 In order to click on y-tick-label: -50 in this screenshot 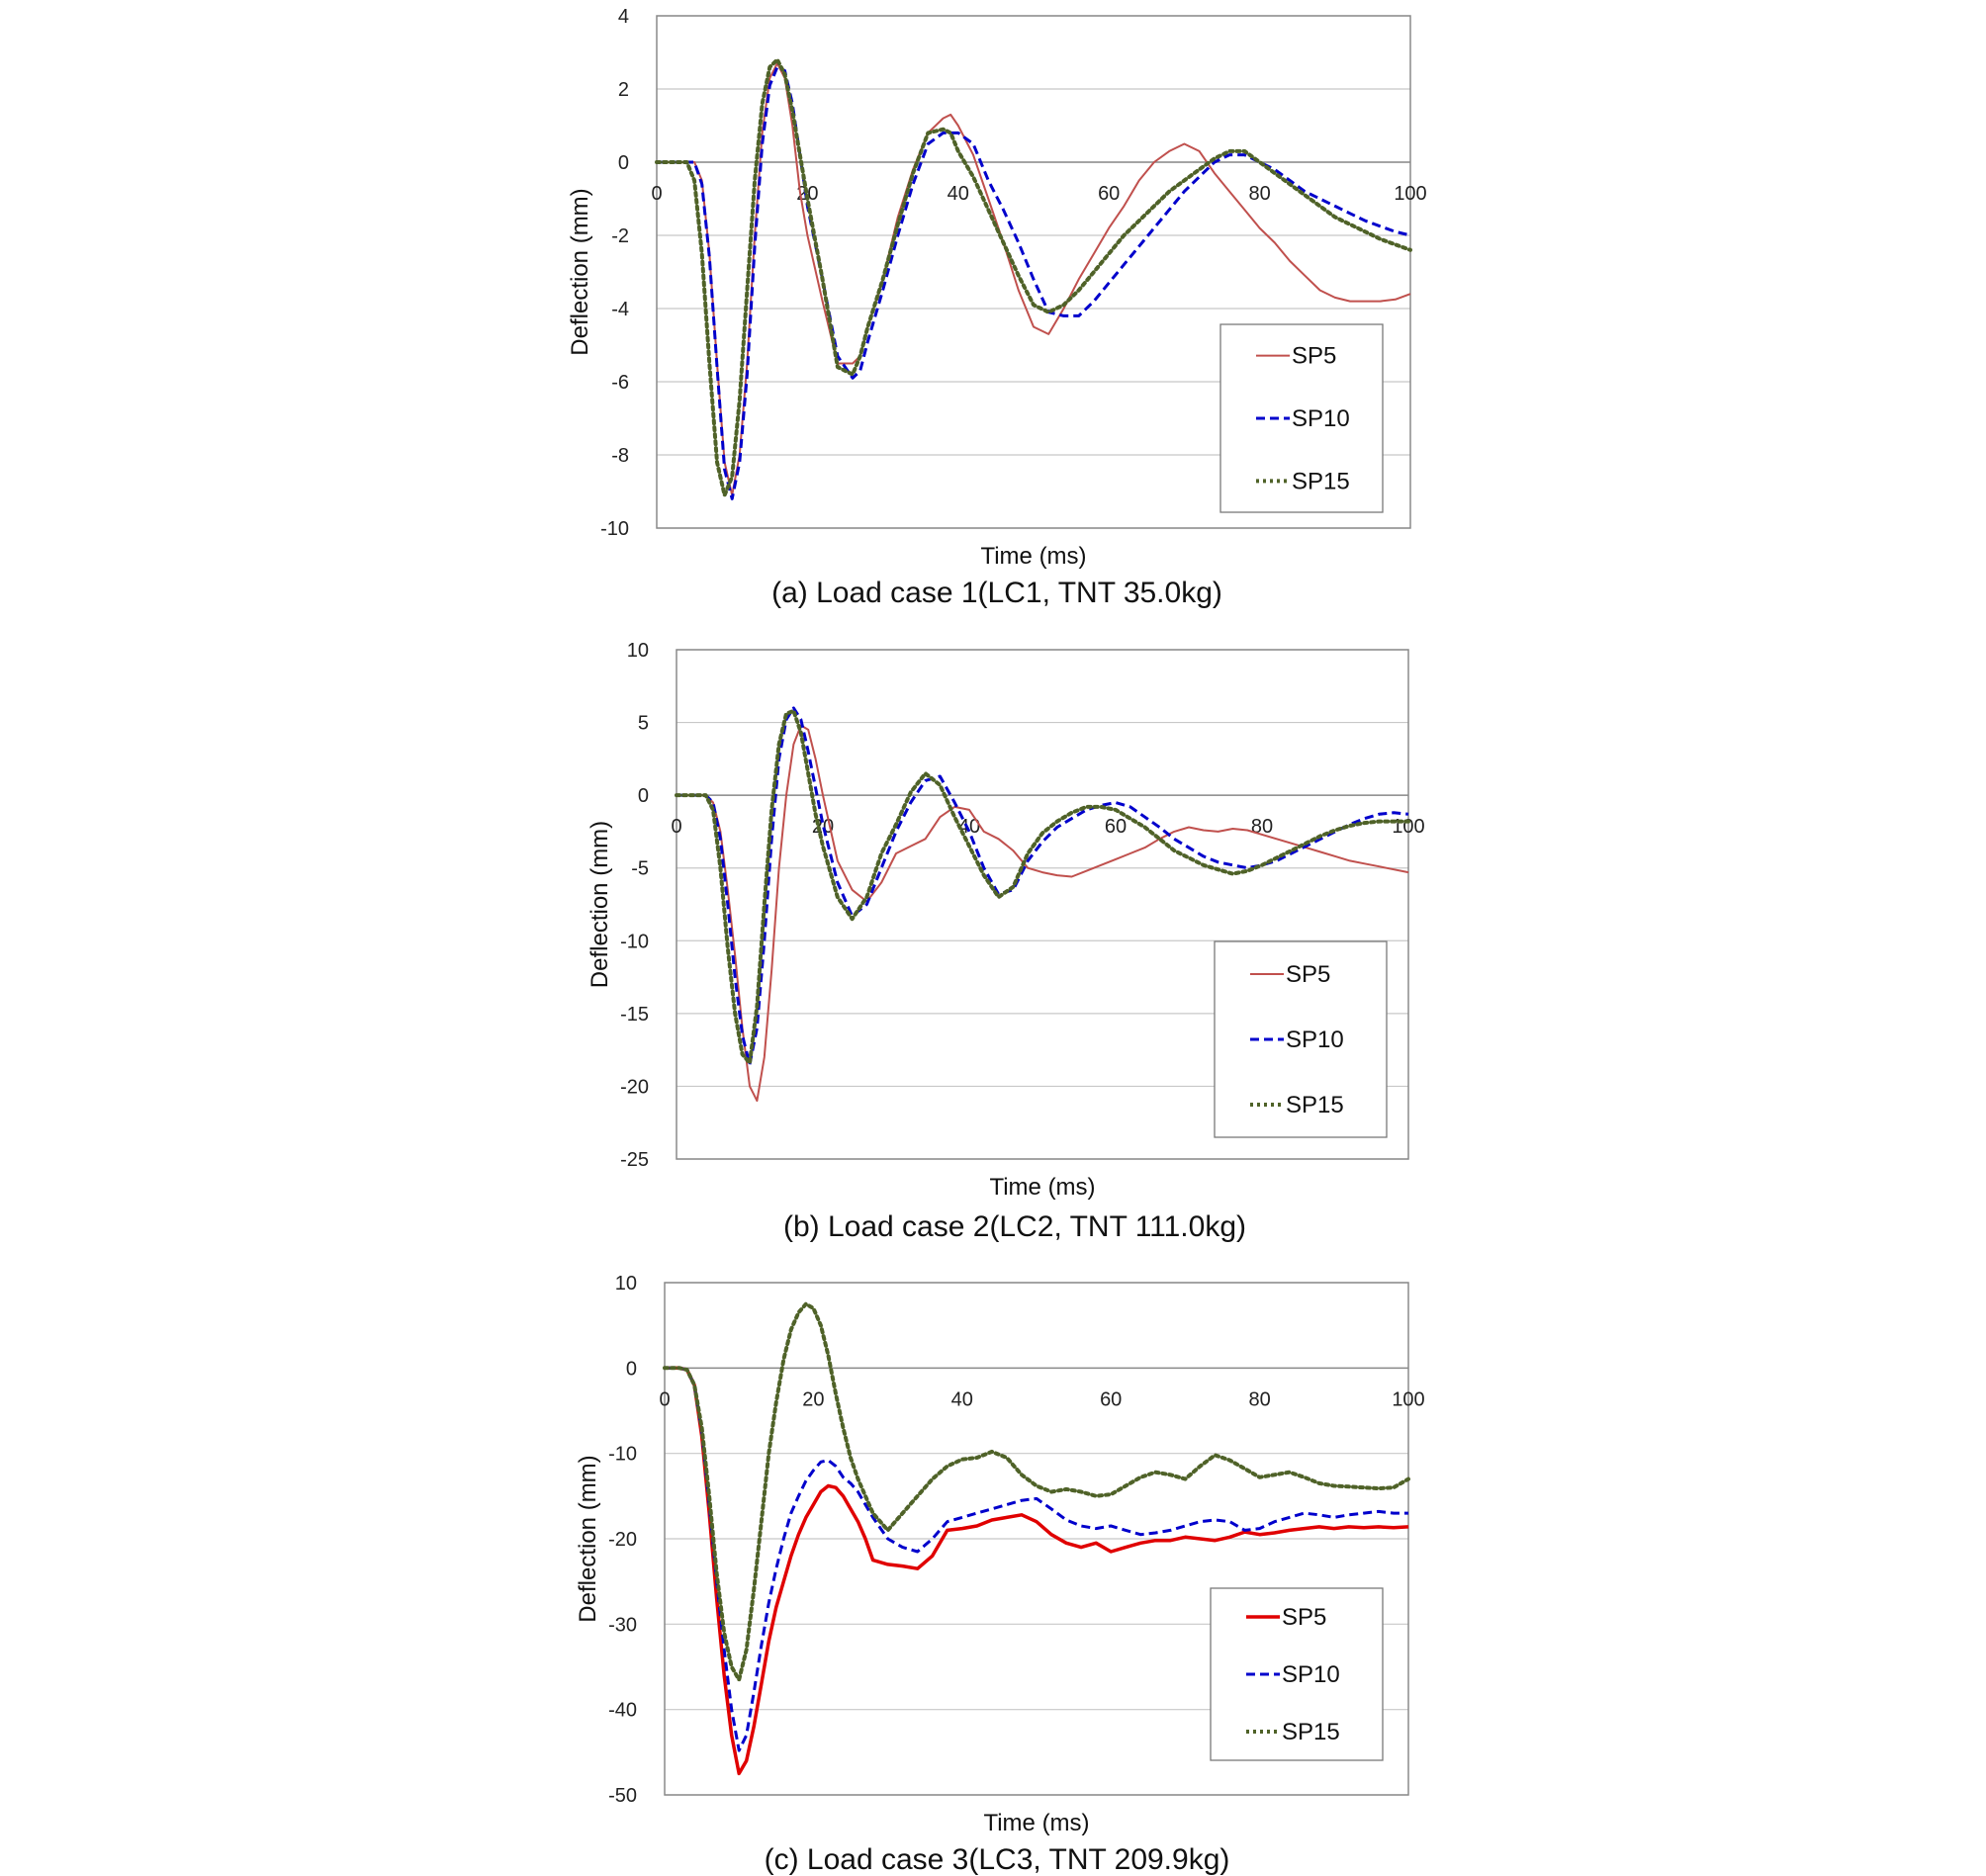, I will do `click(623, 1796)`.